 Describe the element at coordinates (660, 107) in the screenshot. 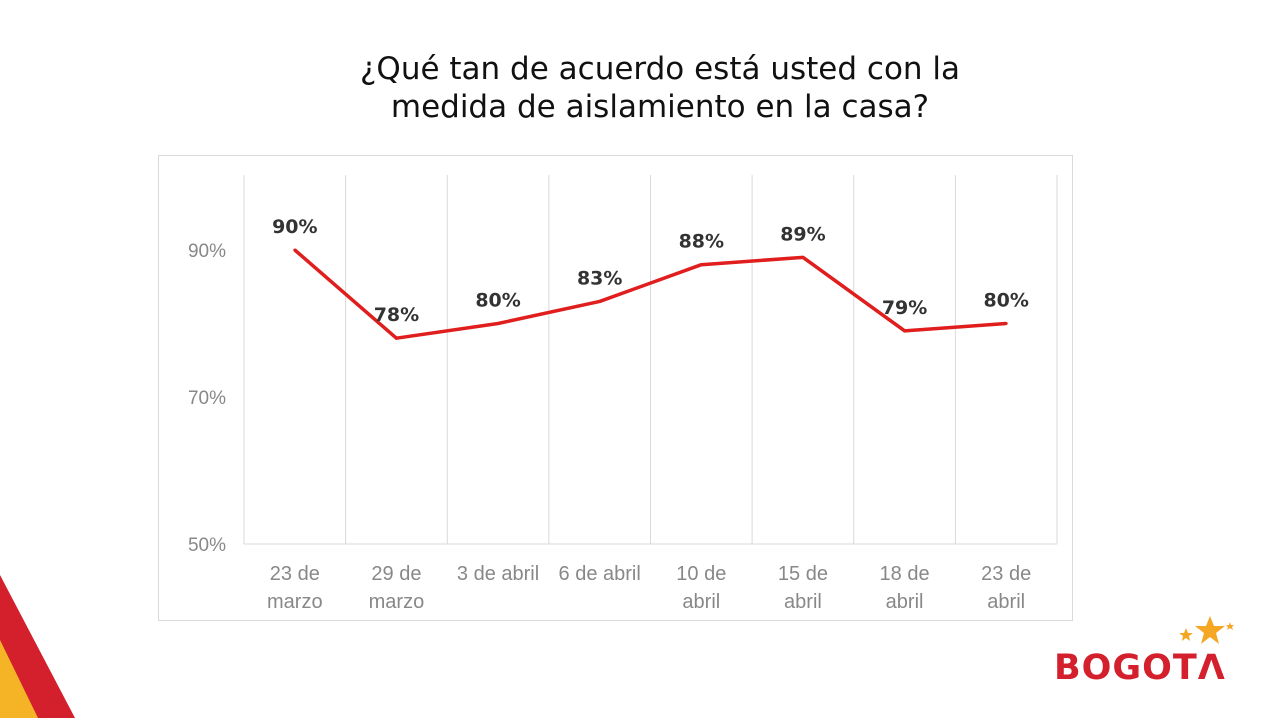

I see `title-line-2: medida de aislamiento en la casa?` at that location.